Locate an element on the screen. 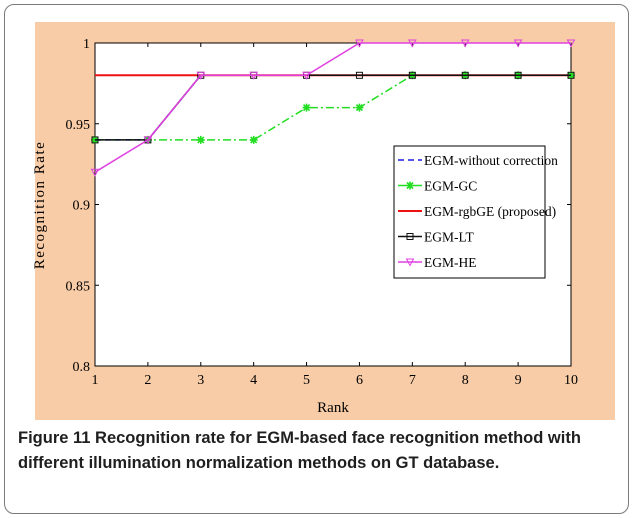 The height and width of the screenshot is (518, 635). x-tick-label: 4 is located at coordinates (253, 380).